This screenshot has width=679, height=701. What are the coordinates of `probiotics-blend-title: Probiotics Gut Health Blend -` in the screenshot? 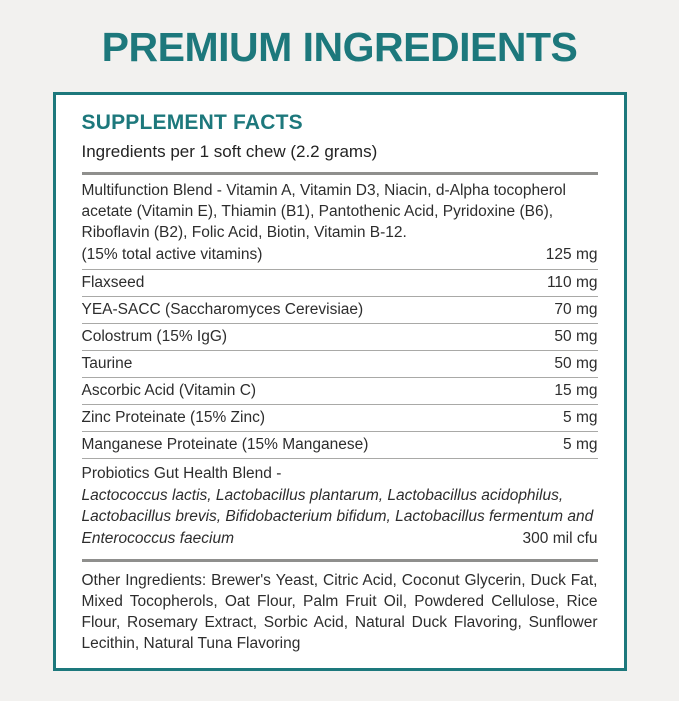 It's located at (181, 473).